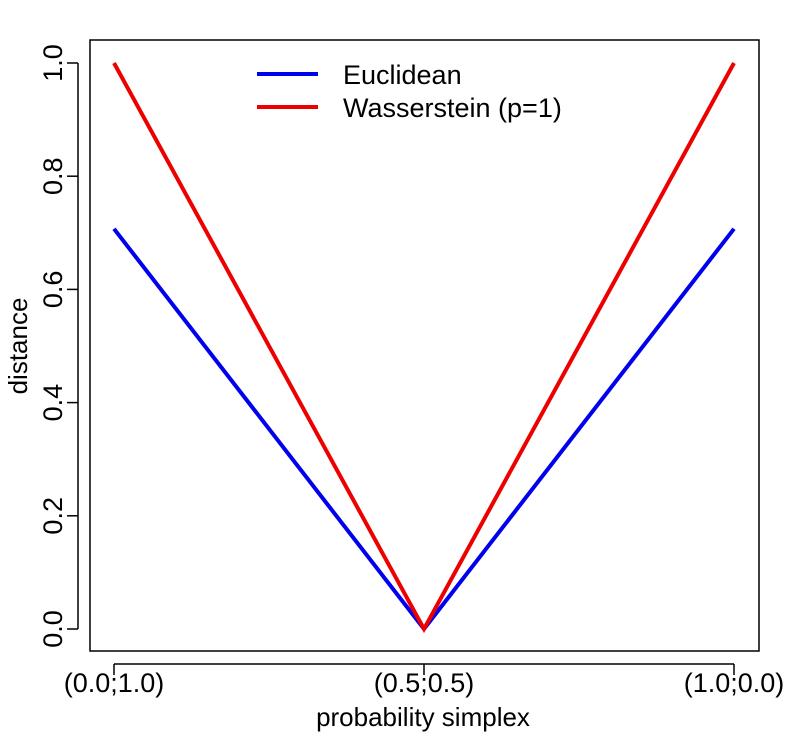 This screenshot has height=740, width=800. Describe the element at coordinates (53, 290) in the screenshot. I see `y-tick-label: 0.6` at that location.